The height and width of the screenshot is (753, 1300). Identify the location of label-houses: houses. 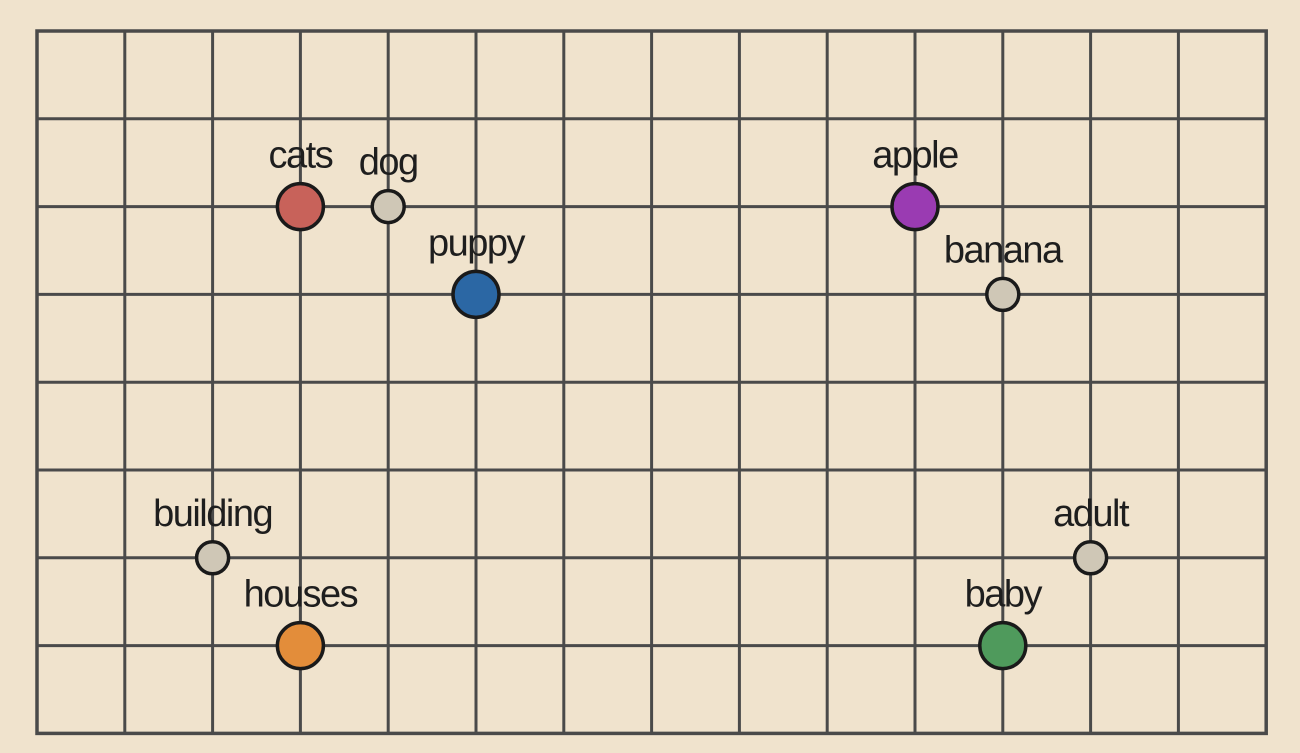
(301, 595).